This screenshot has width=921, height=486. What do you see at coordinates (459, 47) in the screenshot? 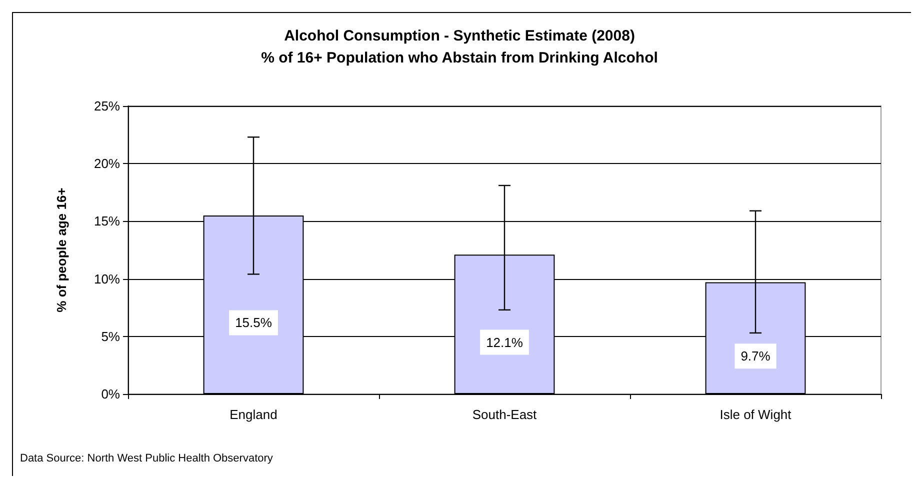
I see `chart-title: Alcohol Consumption - Synthetic Estimate (2008) % of 16+ Population who Abstain from Drinking Alcohol` at bounding box center [459, 47].